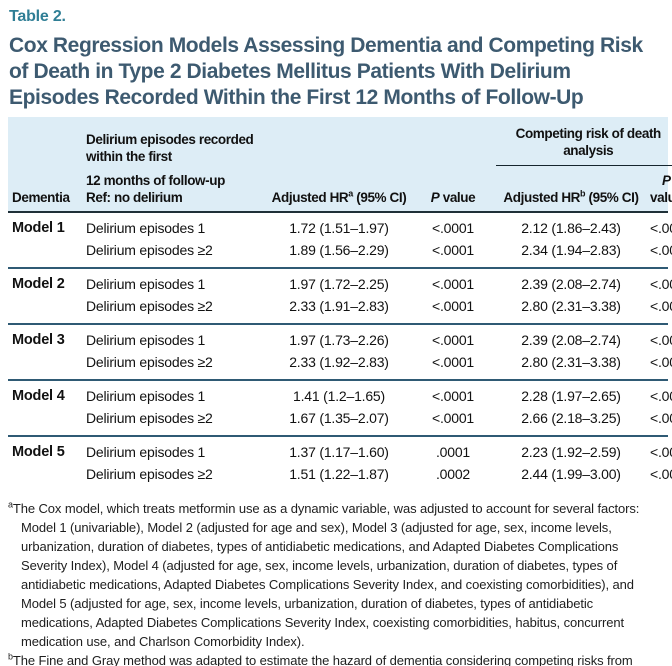  What do you see at coordinates (571, 228) in the screenshot?
I see `hr-death-value: 2.12 (1.86–2.43)` at bounding box center [571, 228].